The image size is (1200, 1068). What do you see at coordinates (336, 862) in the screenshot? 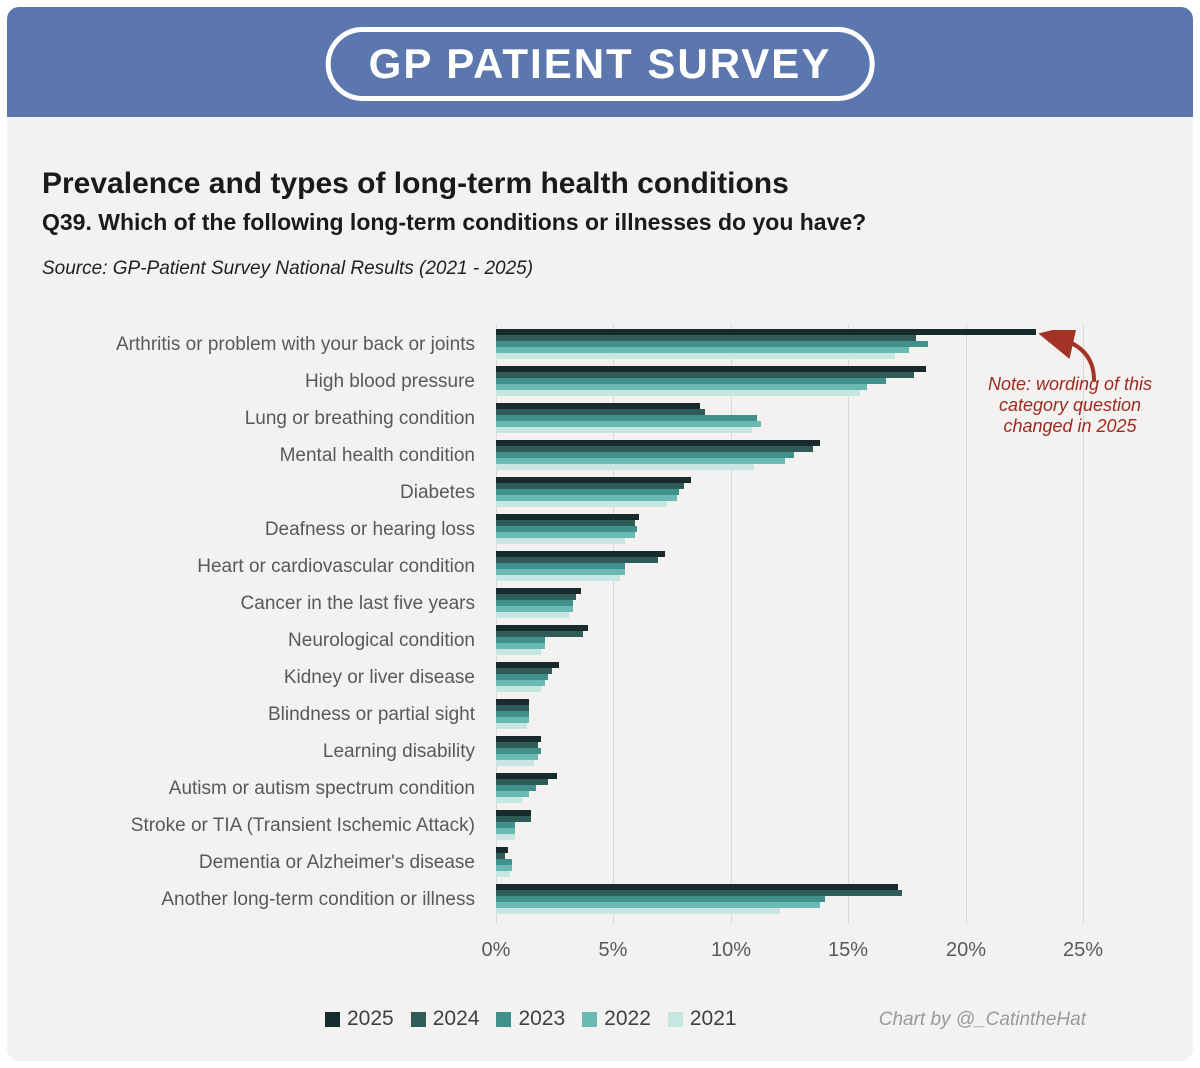
I see `category-label: Dementia or Alzheimer's disease` at bounding box center [336, 862].